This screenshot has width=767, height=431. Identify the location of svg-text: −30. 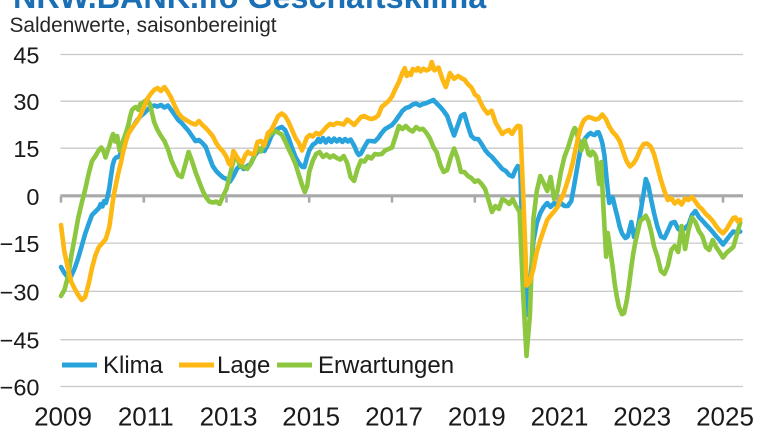
(20, 292).